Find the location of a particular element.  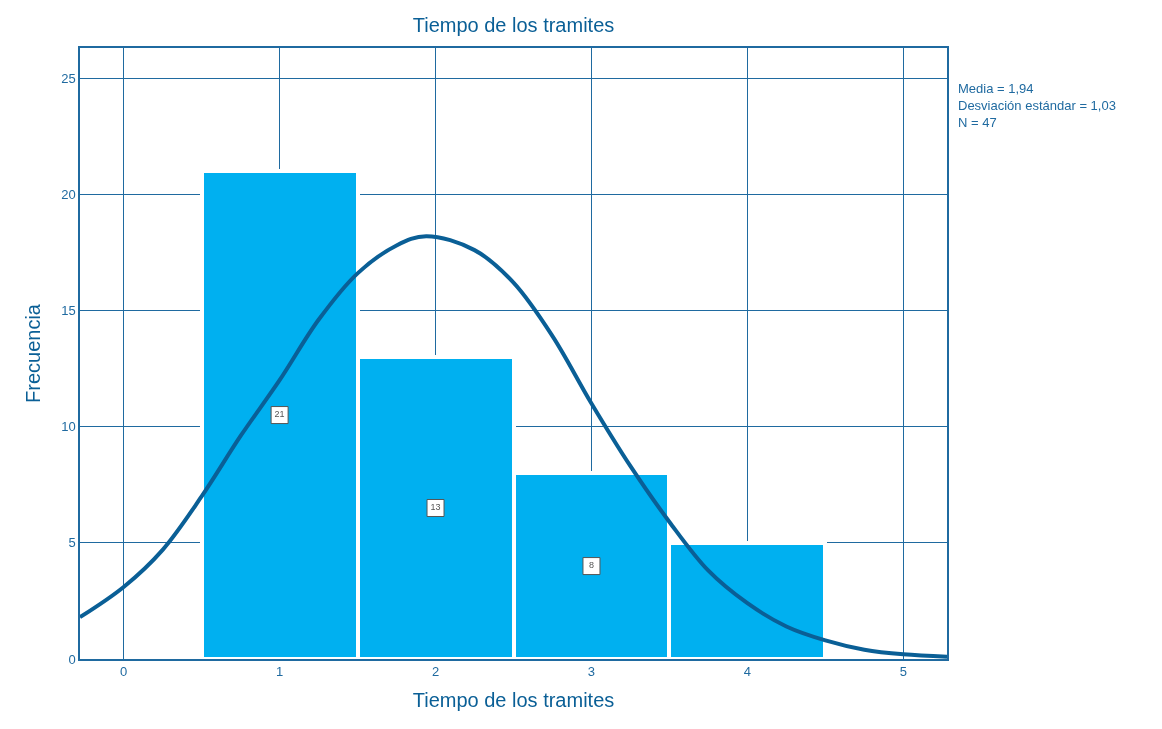

x-tick-label: 1 is located at coordinates (279, 672).